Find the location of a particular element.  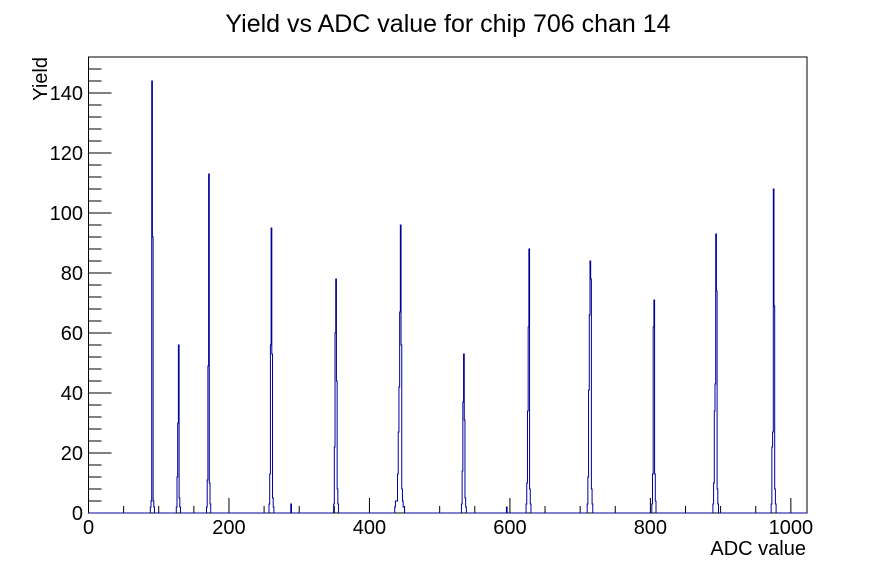

y-axis-title: Yield is located at coordinates (41, 79).